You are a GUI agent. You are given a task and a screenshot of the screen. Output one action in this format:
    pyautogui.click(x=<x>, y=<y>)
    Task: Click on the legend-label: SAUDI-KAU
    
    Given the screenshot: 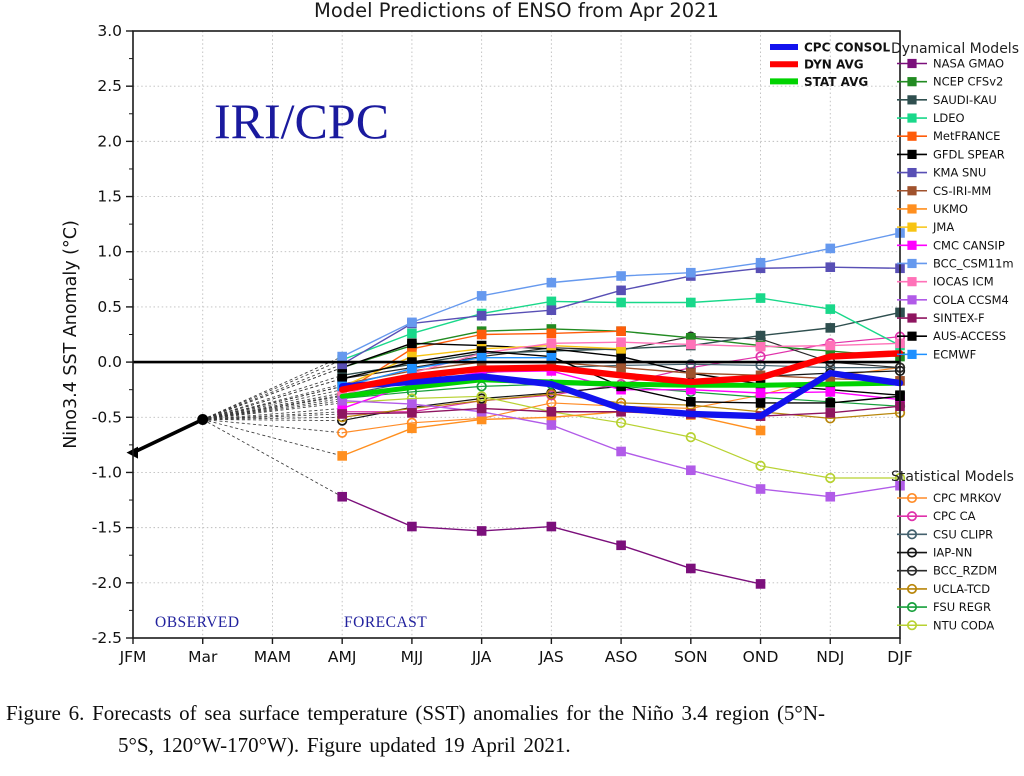 What is the action you would take?
    pyautogui.click(x=965, y=100)
    